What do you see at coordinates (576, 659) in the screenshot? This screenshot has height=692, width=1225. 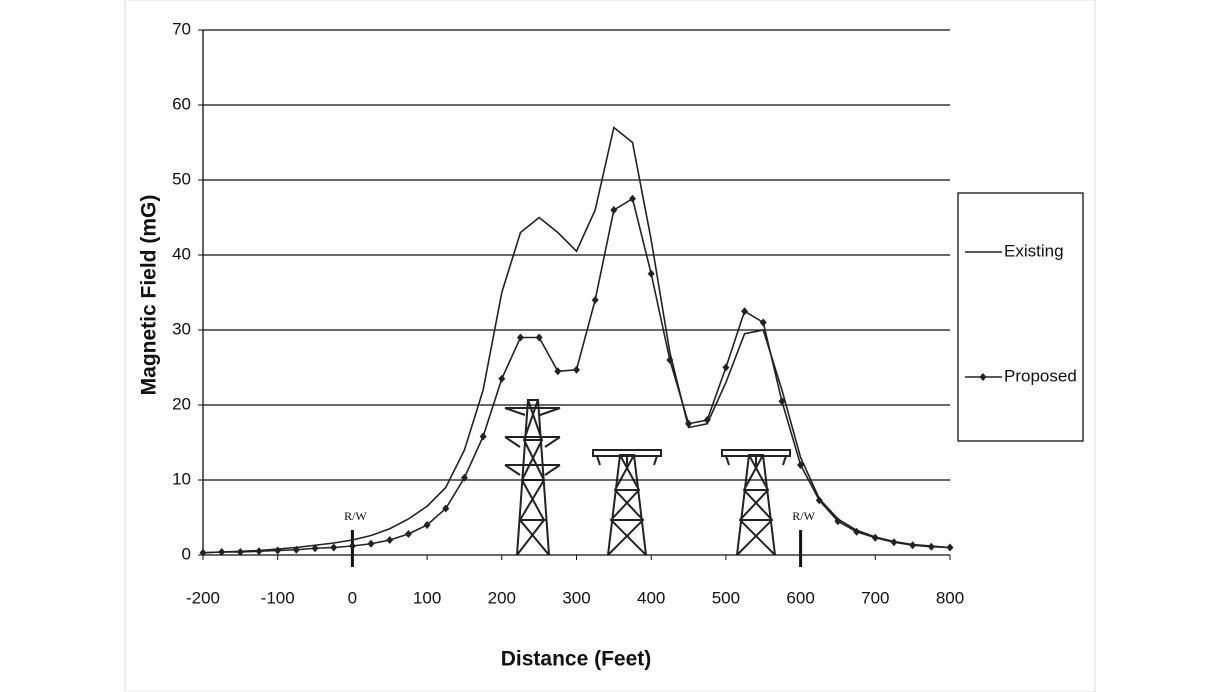 I see `x-axis-title: Distance (Feet)` at bounding box center [576, 659].